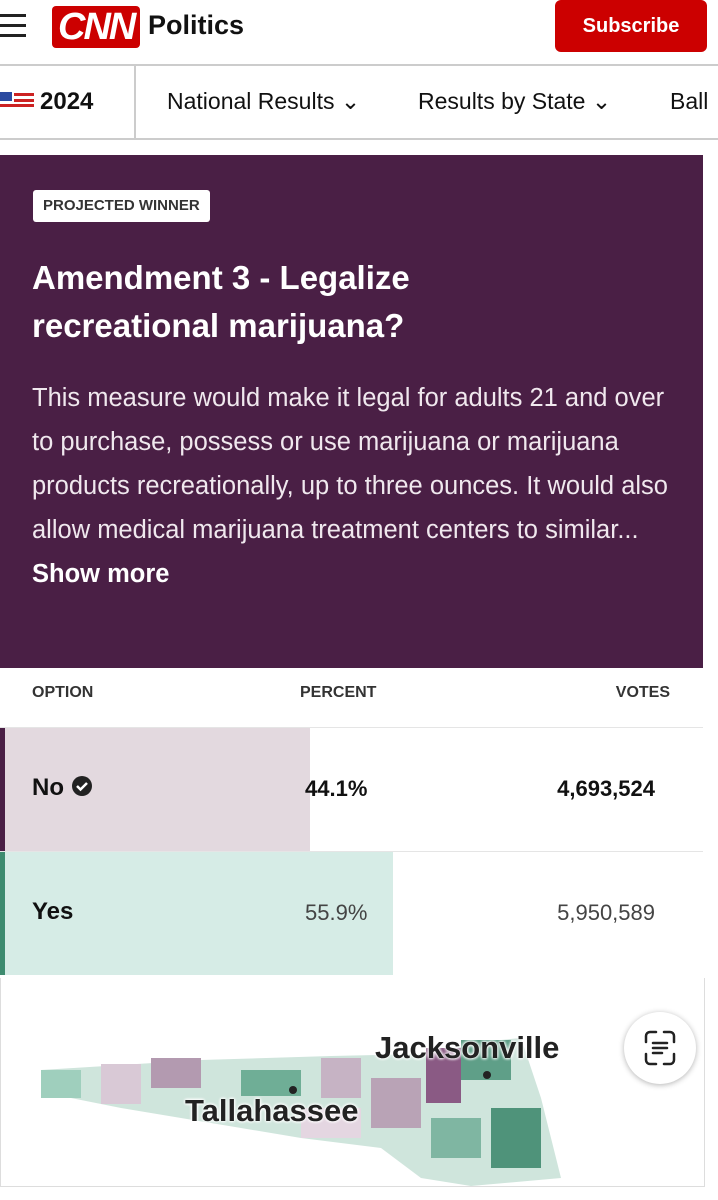 Image resolution: width=718 pixels, height=1200 pixels. Describe the element at coordinates (67, 101) in the screenshot. I see `year-selector: 2024` at that location.